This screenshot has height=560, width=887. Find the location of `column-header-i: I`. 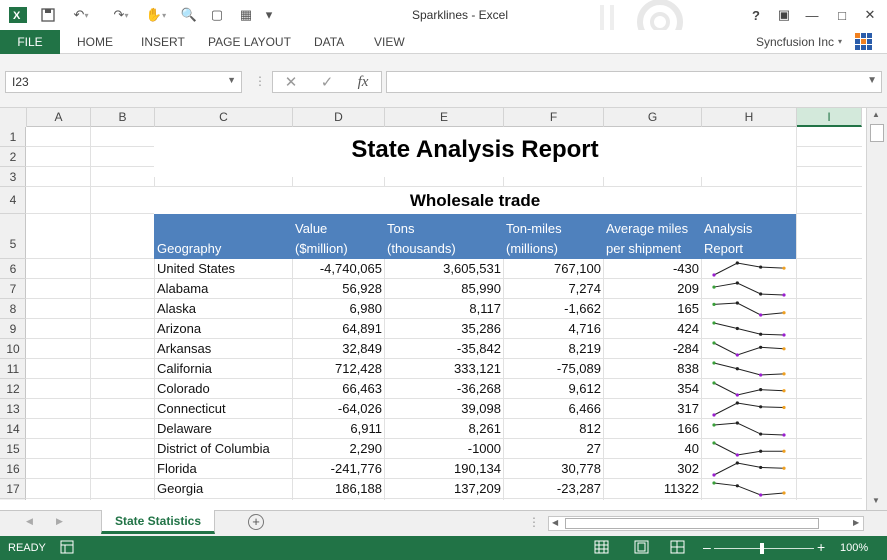

column-header-i: I is located at coordinates (829, 117).